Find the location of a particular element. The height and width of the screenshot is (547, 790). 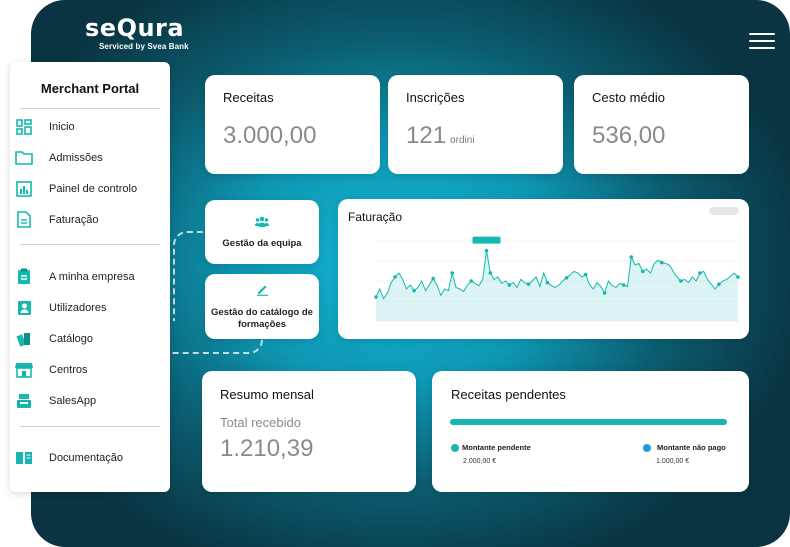

chart-title: Faturação is located at coordinates (375, 217).